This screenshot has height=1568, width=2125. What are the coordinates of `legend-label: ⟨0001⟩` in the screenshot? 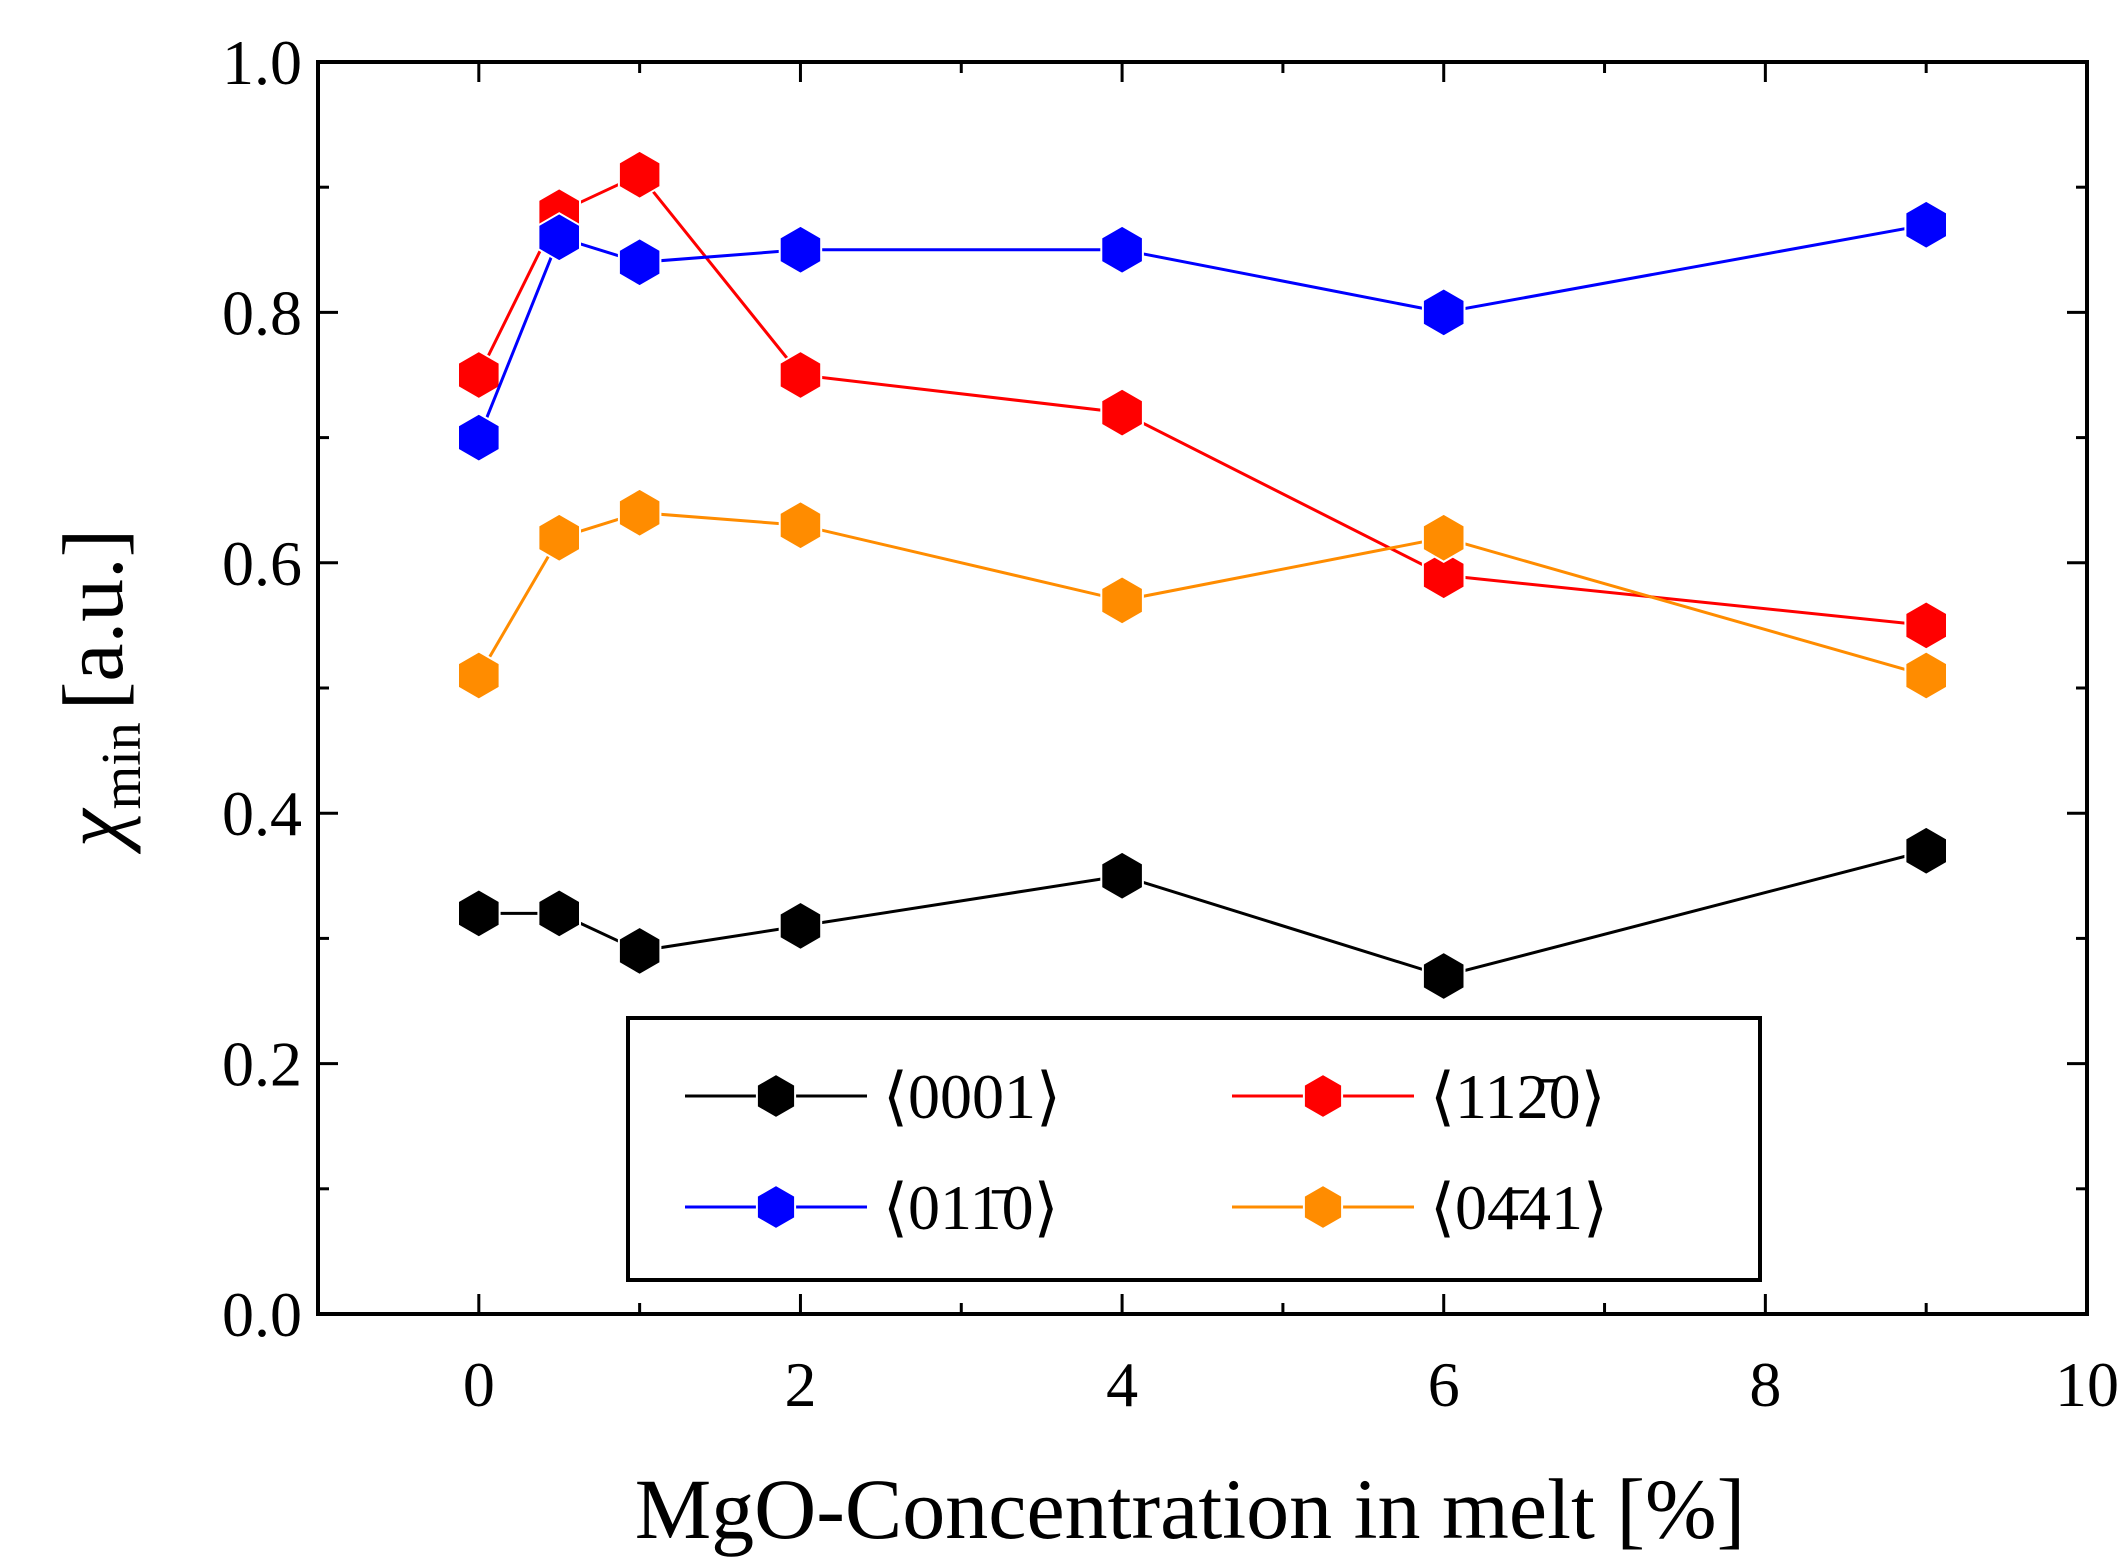 It's located at (972, 1096).